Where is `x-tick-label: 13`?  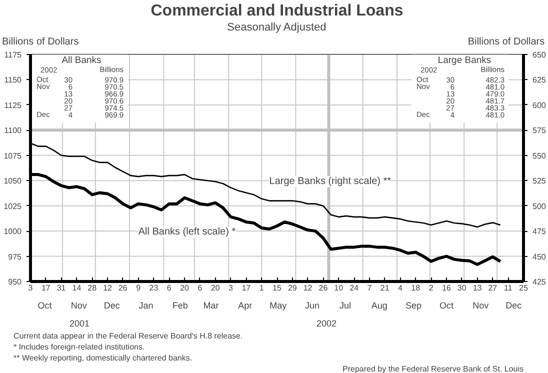 x-tick-label: 13 is located at coordinates (477, 288).